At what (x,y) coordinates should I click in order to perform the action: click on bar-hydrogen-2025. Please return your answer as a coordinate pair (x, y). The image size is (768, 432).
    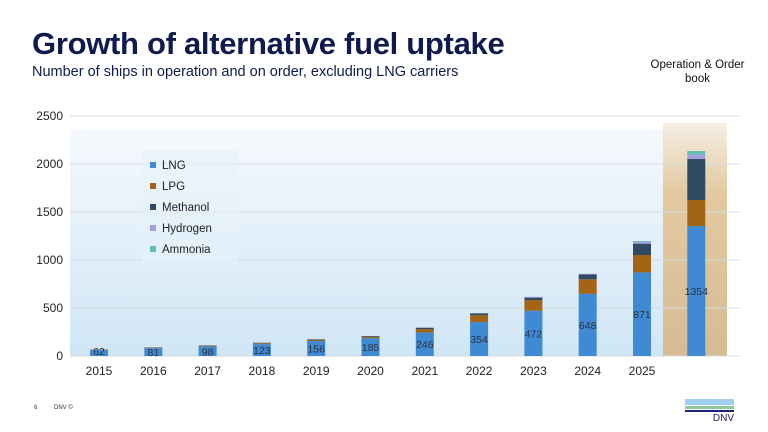
    Looking at the image, I should click on (642, 242).